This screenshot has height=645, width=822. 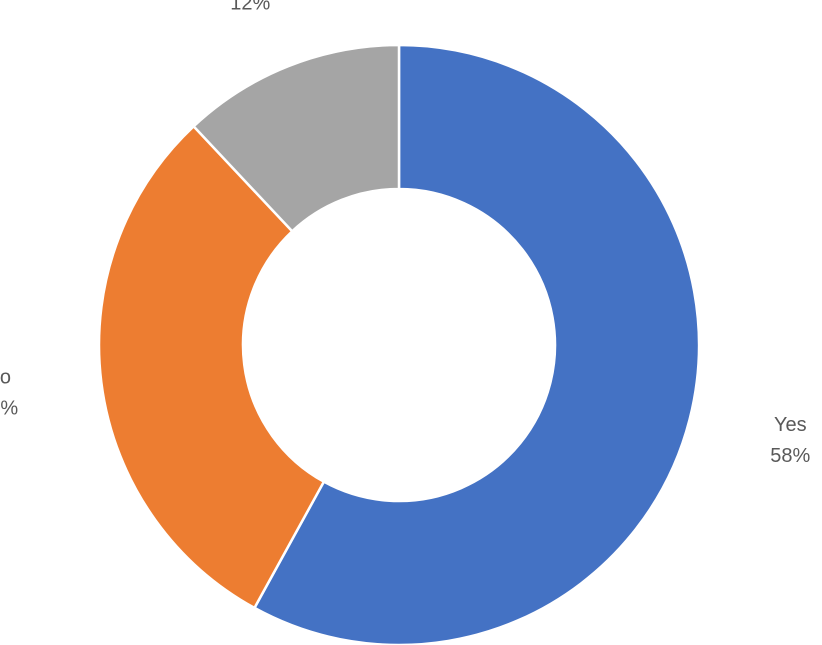 What do you see at coordinates (5, 377) in the screenshot?
I see `slice-category-label: No` at bounding box center [5, 377].